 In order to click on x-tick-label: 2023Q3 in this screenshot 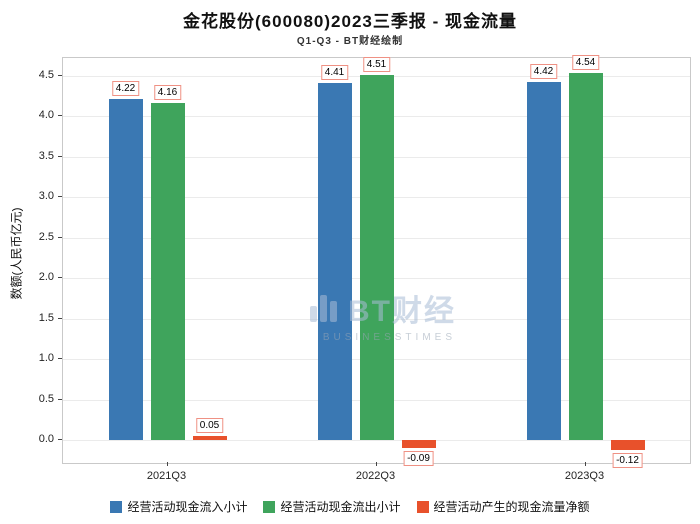, I will do `click(584, 476)`.